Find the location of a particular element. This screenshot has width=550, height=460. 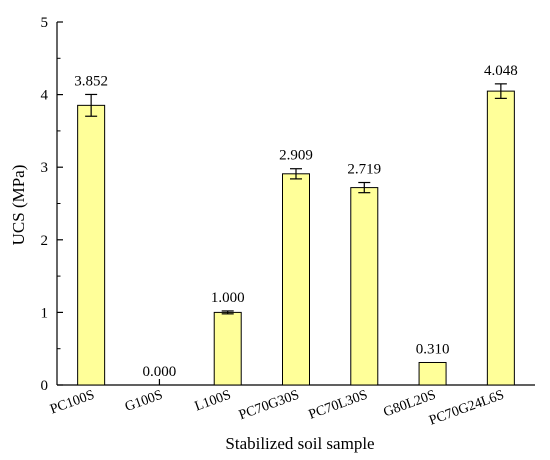

y-tick-label: 1 is located at coordinates (45, 313).